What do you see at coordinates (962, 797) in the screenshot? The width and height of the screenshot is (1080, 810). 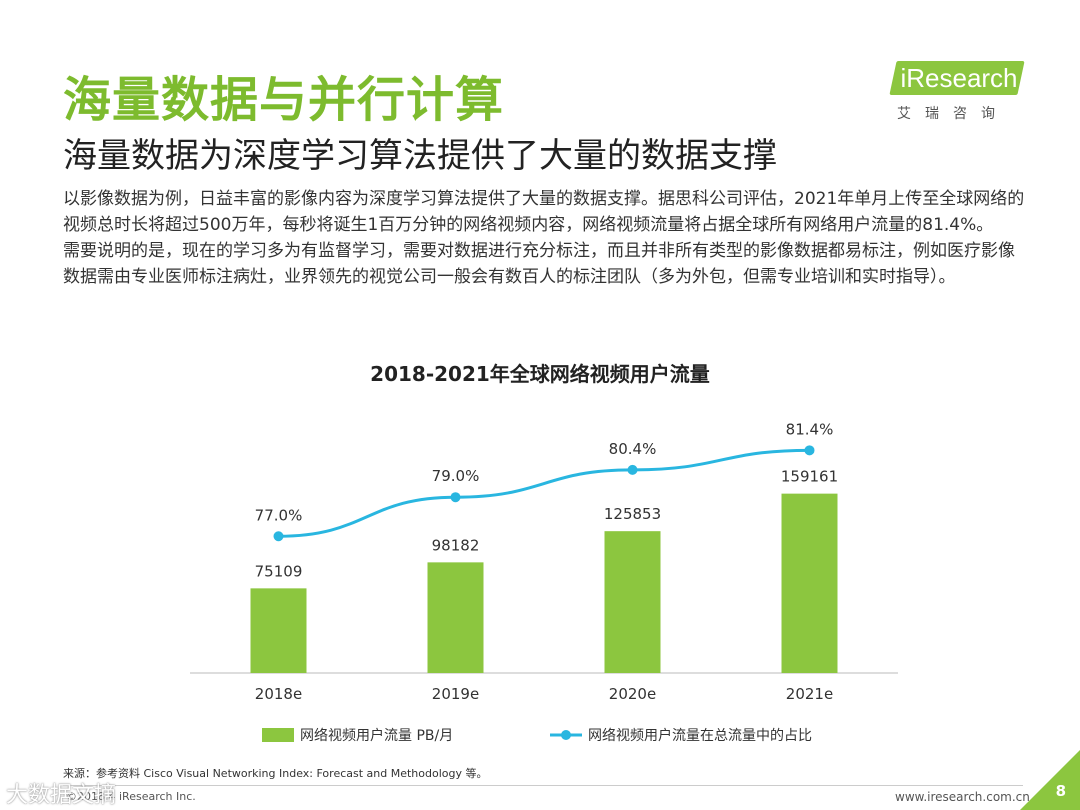 I see `website-link: www.iresearch.com.cn` at bounding box center [962, 797].